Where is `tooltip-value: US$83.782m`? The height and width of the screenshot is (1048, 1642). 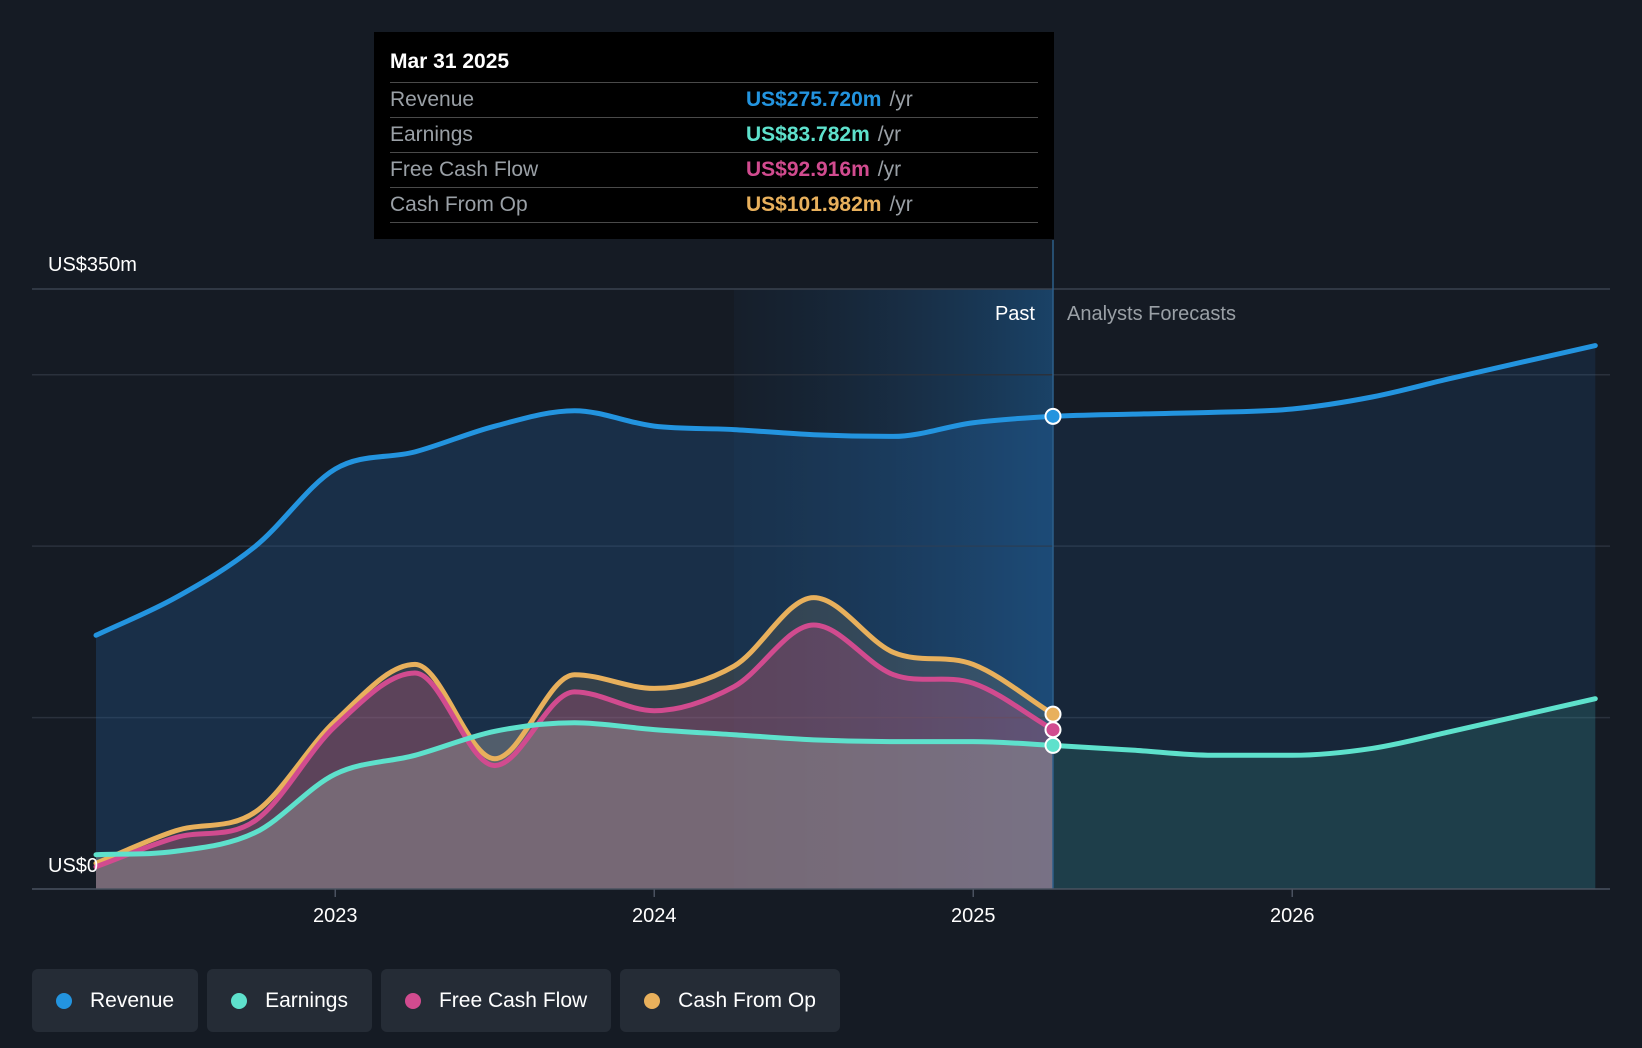 tooltip-value: US$83.782m is located at coordinates (808, 134).